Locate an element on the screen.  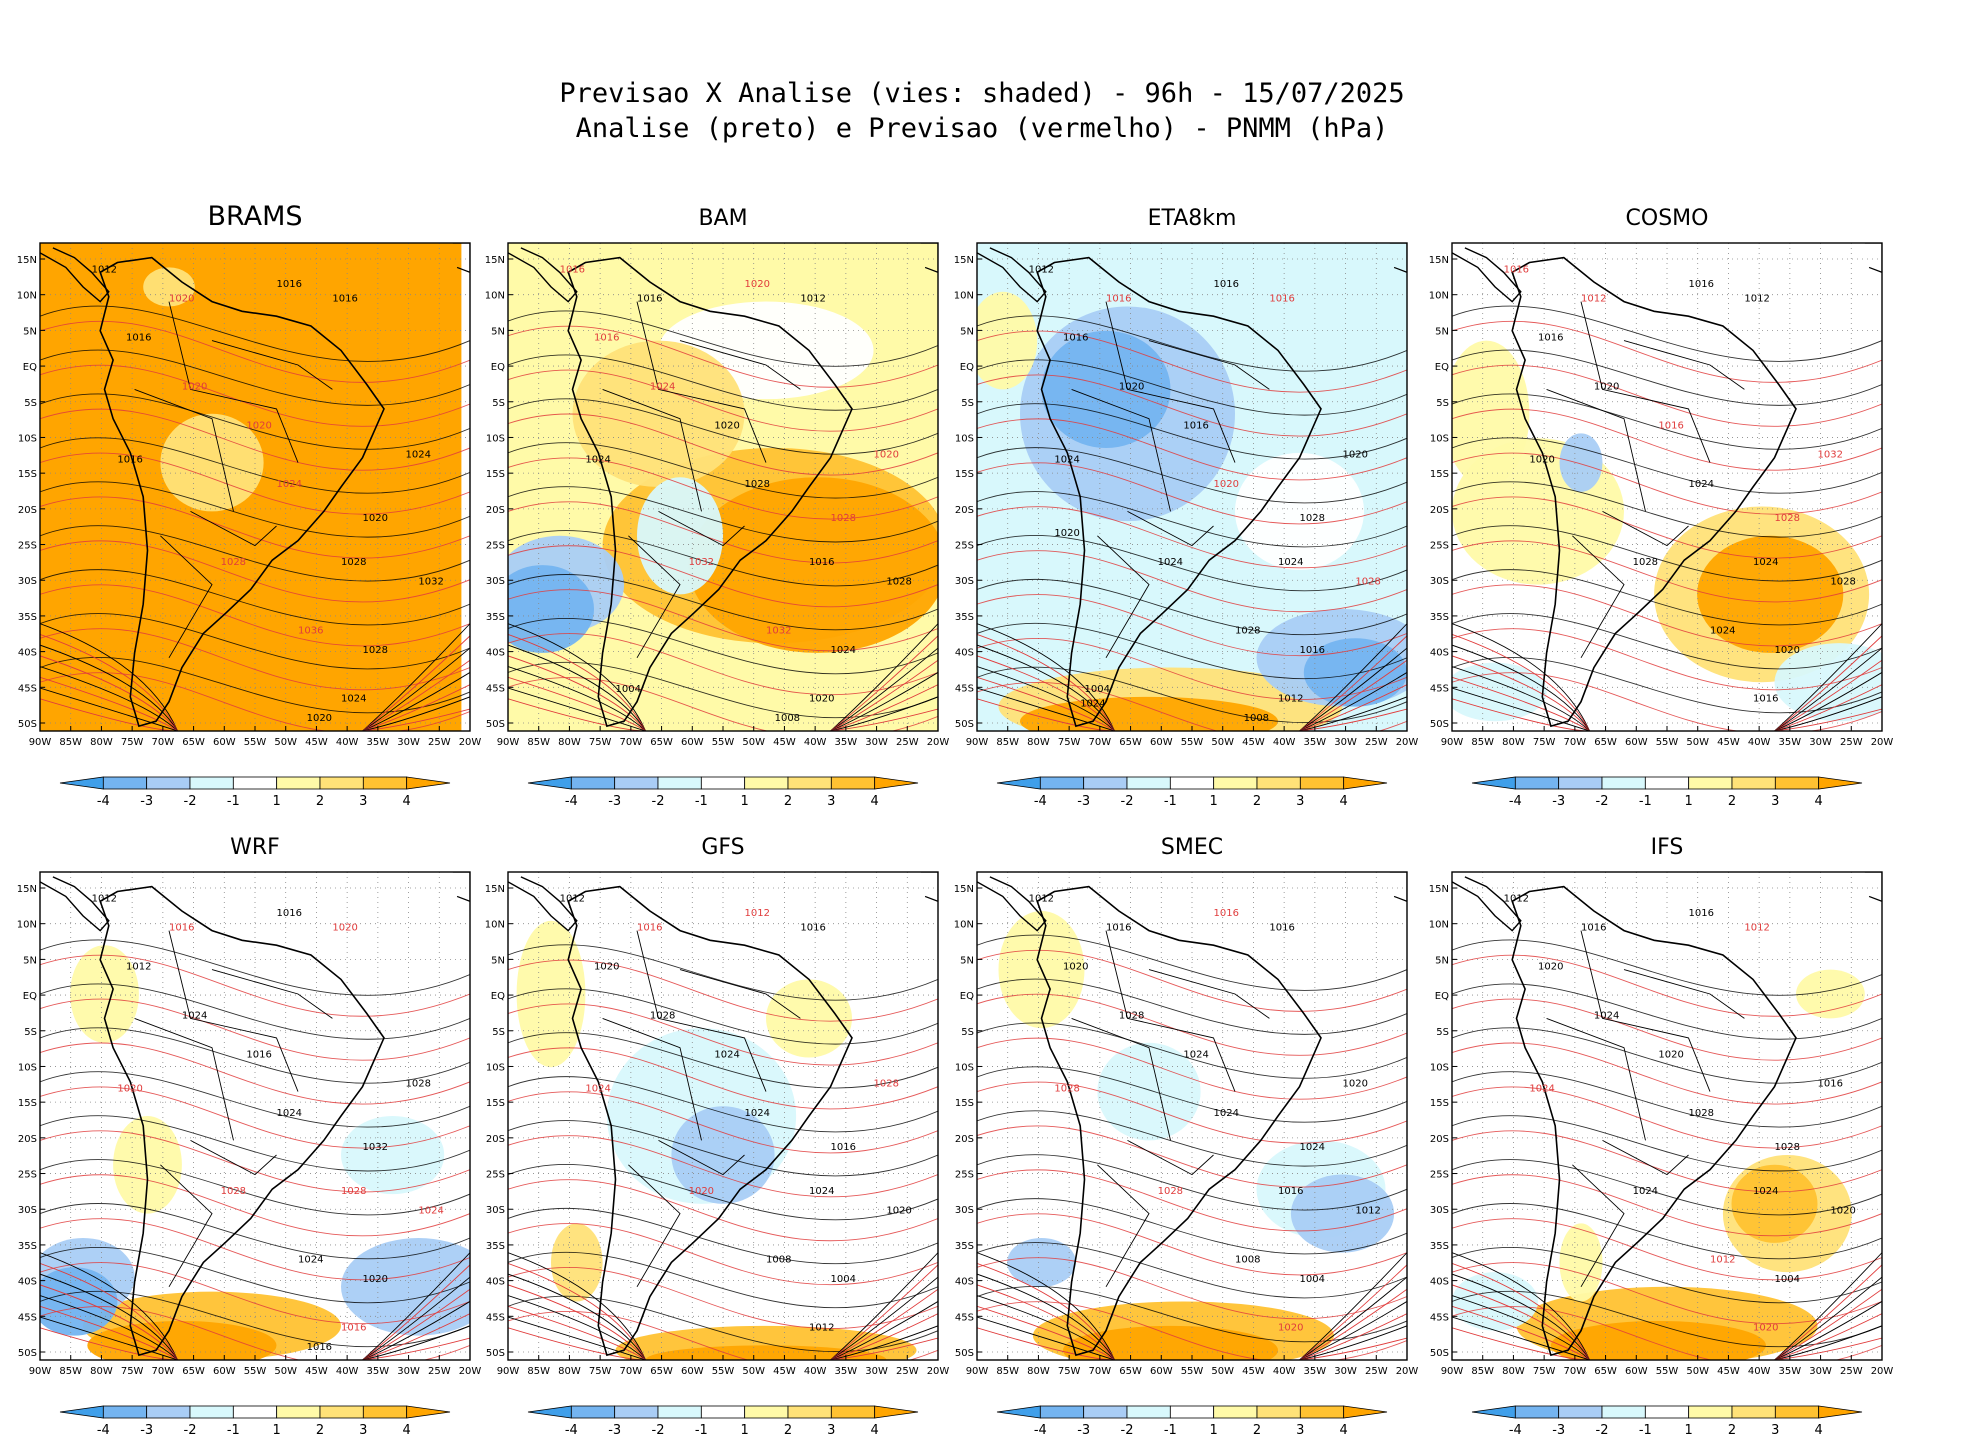
lon-tick-label: 70W is located at coordinates (163, 742).